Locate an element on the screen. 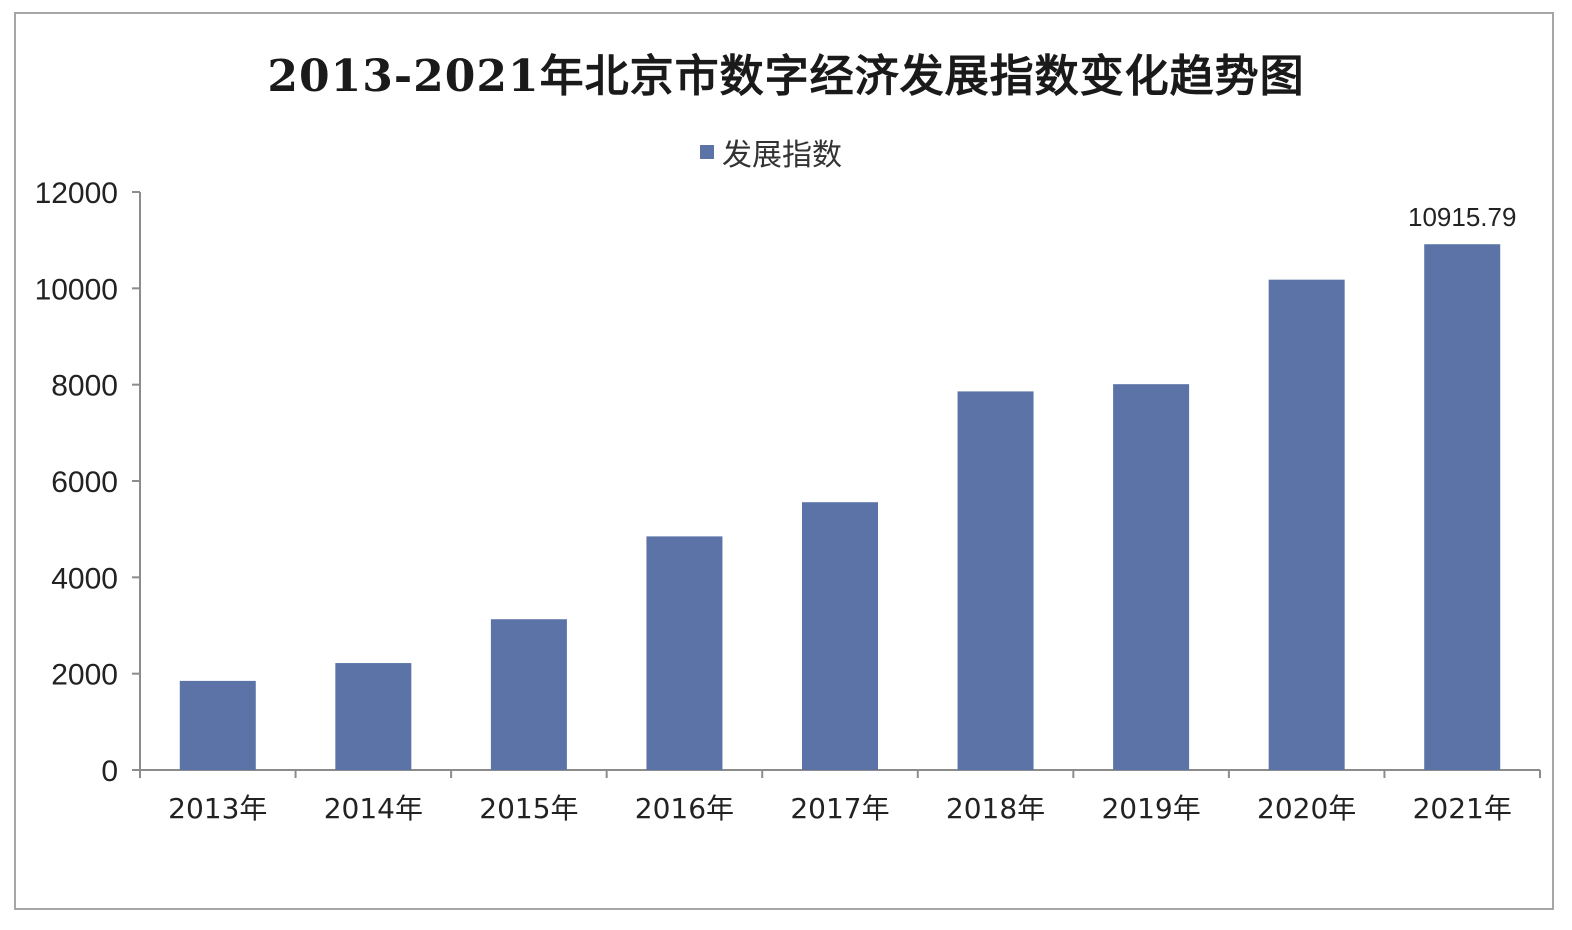  y-tick-label: 4000 is located at coordinates (84, 578).